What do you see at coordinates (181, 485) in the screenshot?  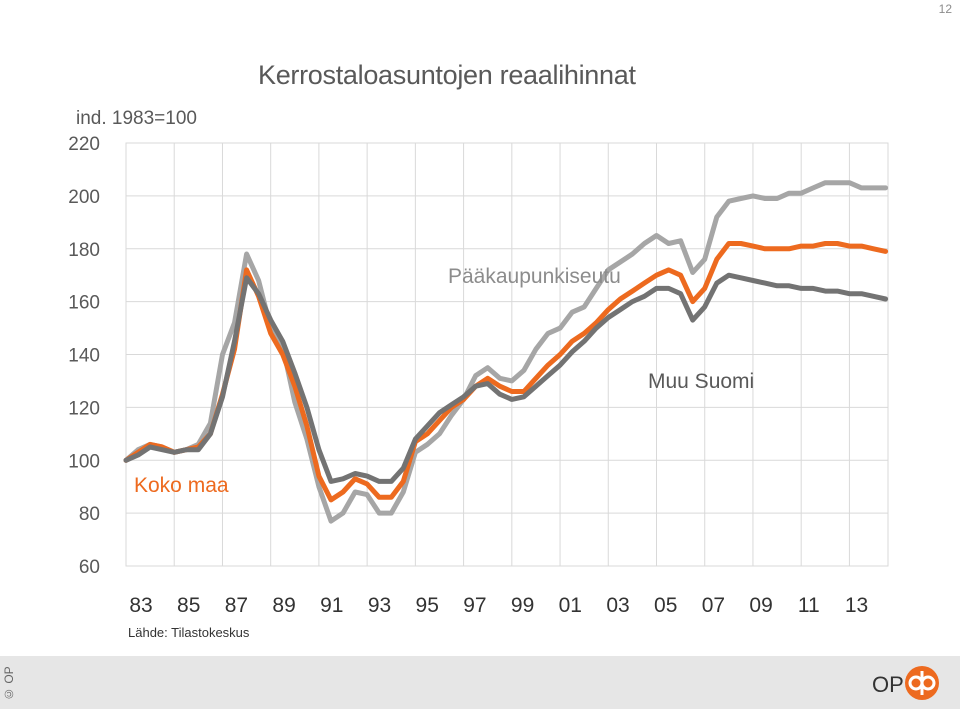 I see `series-label-koko-maa: Koko maa` at bounding box center [181, 485].